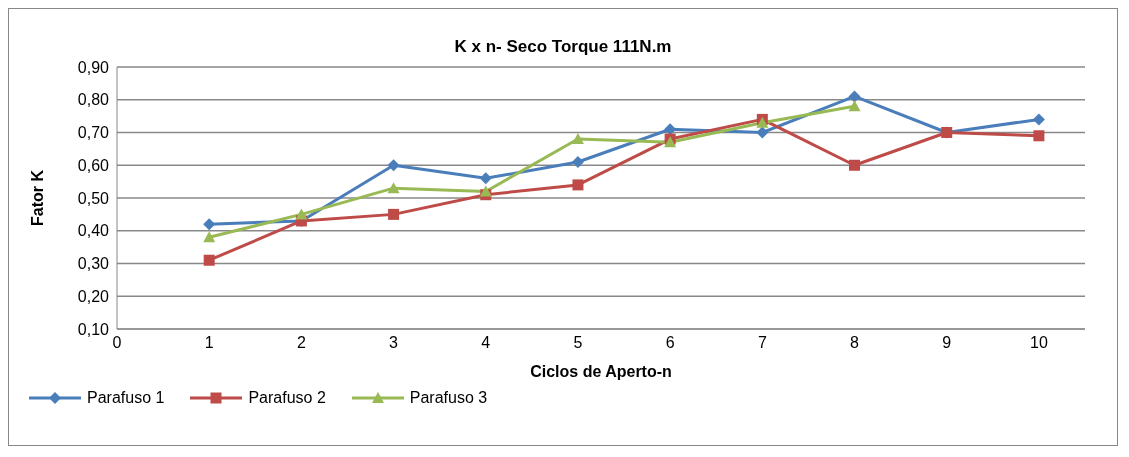 The width and height of the screenshot is (1129, 457). What do you see at coordinates (37, 197) in the screenshot?
I see `y-axis-title: Fator K` at bounding box center [37, 197].